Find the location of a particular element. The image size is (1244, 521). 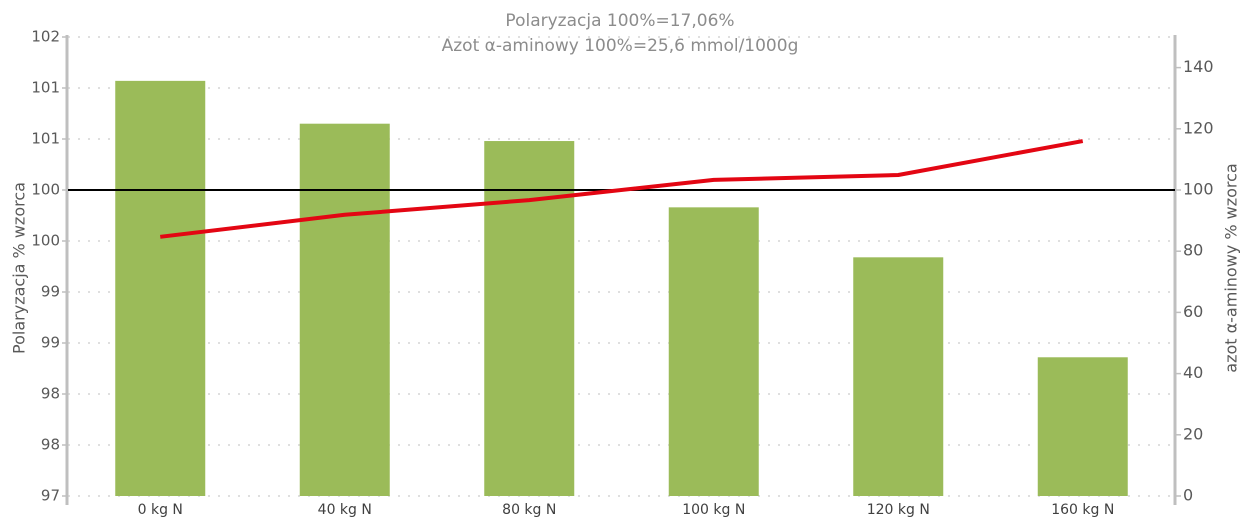

chart-title: Polaryzacja 100%=17,06% is located at coordinates (619, 21).